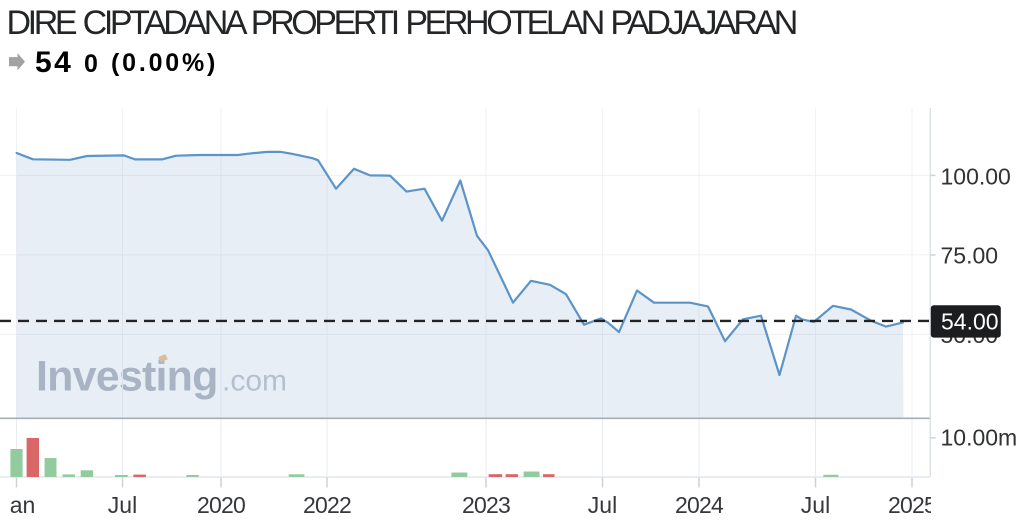 The image size is (1024, 526). I want to click on svg-text: 2020, so click(221, 505).